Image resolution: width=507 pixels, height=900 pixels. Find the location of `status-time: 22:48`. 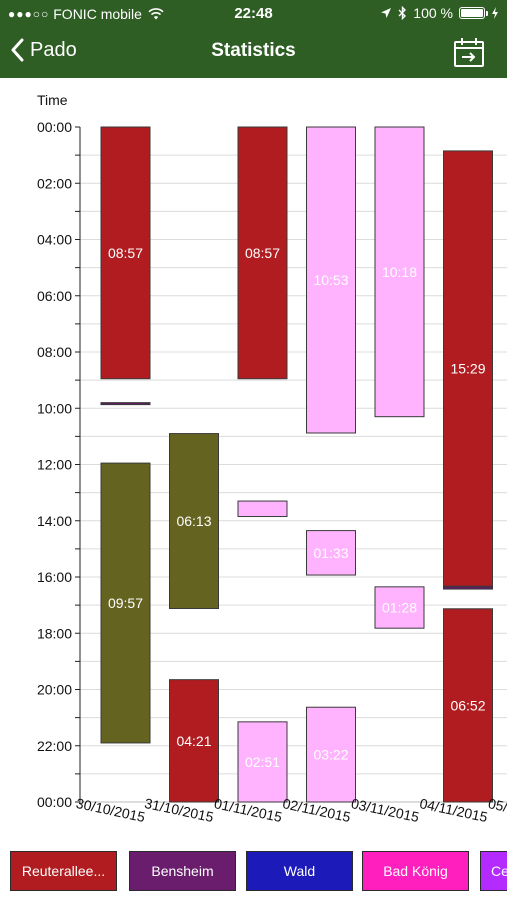

status-time: 22:48 is located at coordinates (253, 13).